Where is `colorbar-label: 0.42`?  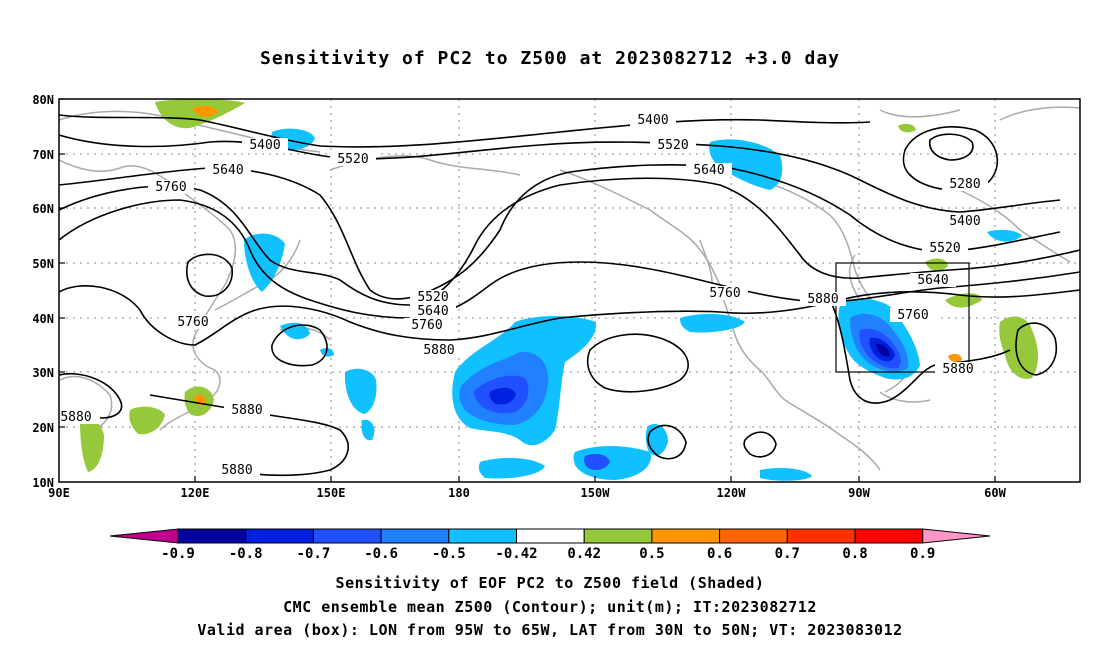
colorbar-label: 0.42 is located at coordinates (584, 554).